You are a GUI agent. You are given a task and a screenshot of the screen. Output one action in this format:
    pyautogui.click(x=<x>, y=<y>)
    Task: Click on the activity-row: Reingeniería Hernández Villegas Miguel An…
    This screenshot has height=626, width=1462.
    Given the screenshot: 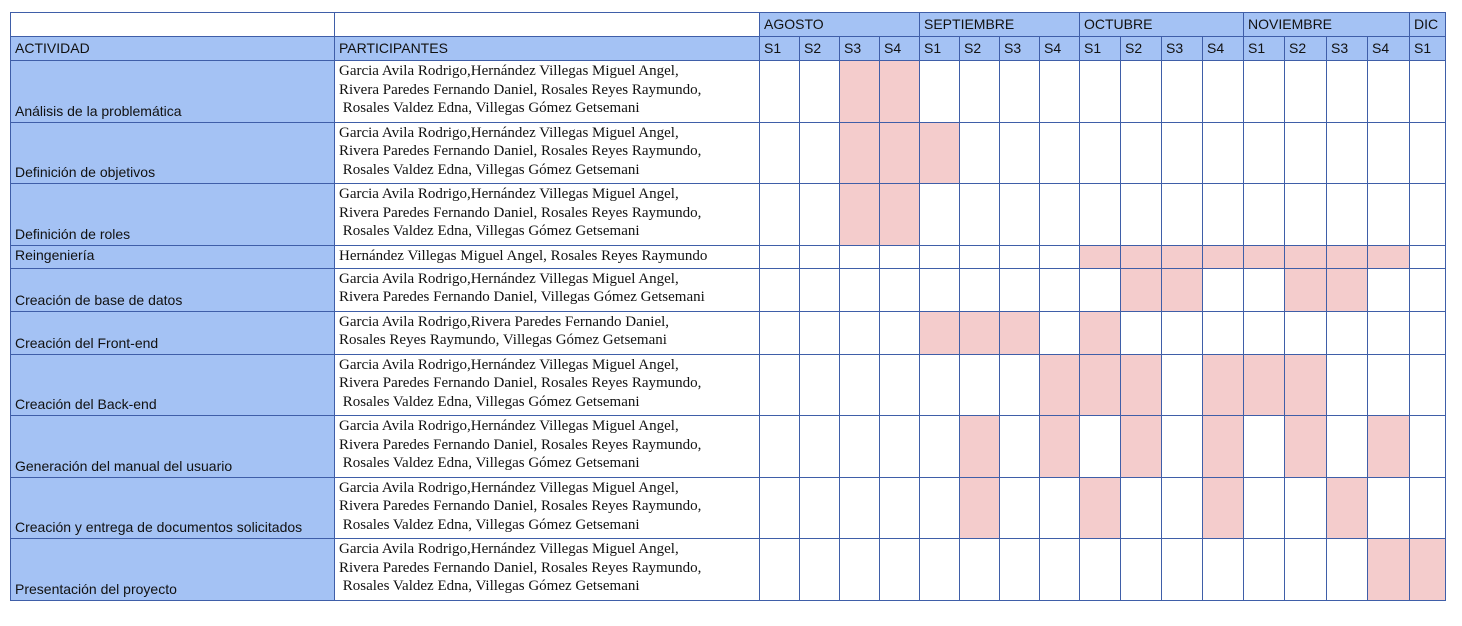 What is the action you would take?
    pyautogui.click(x=728, y=256)
    